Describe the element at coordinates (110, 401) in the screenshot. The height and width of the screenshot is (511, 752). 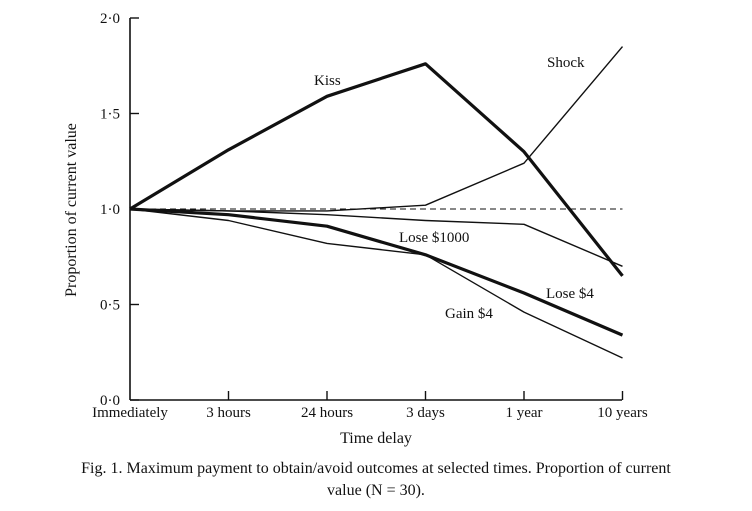
I see `y-tick-label-0: 0·0` at that location.